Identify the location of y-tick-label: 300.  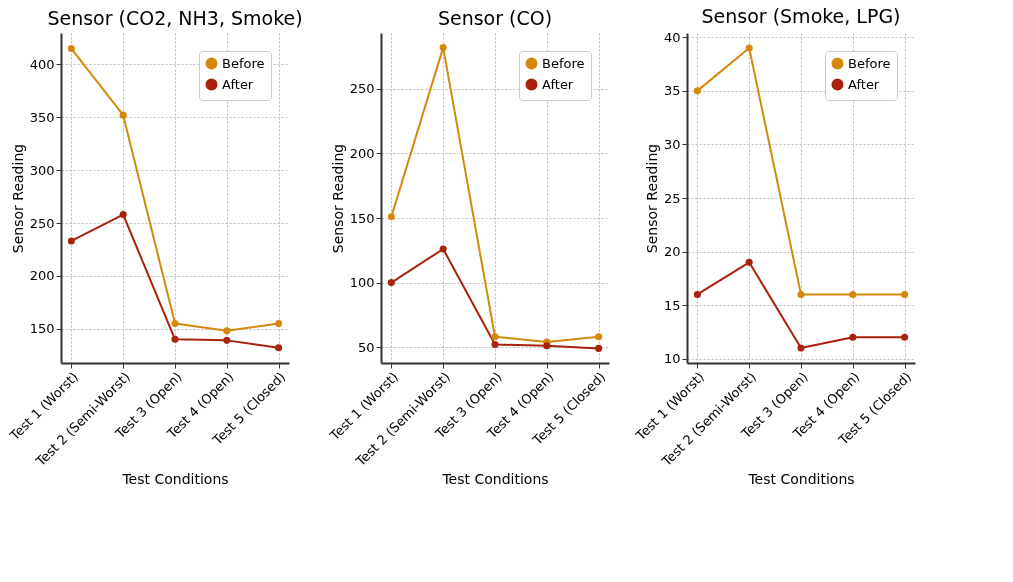
(42, 170).